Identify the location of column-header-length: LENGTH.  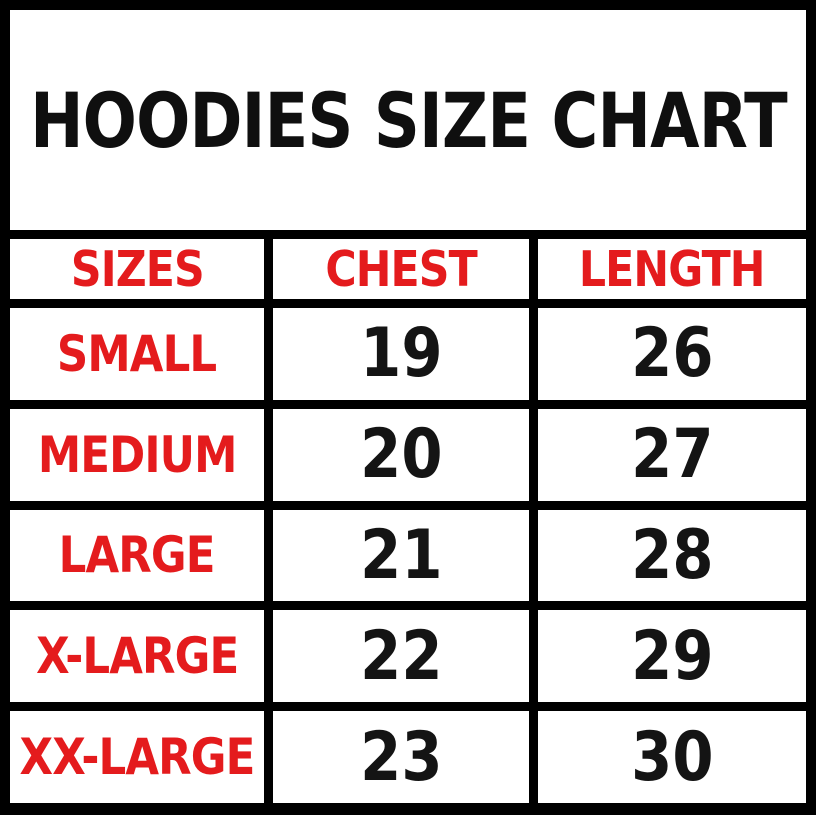
(672, 269).